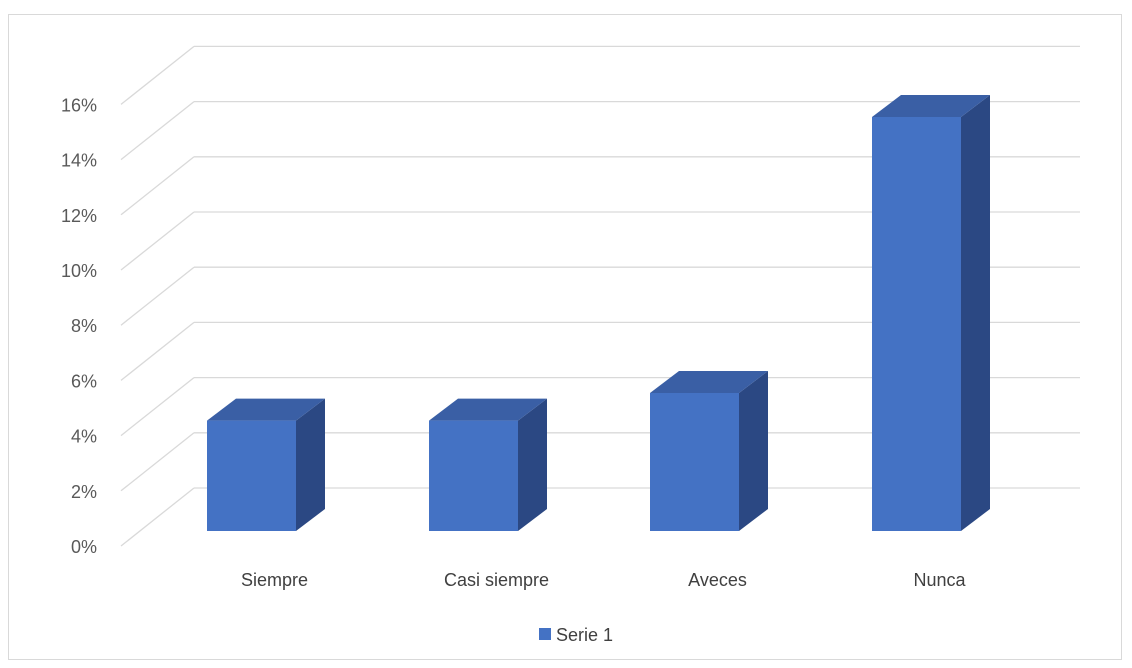 The image size is (1132, 668). Describe the element at coordinates (694, 462) in the screenshot. I see `bar-aveces` at that location.